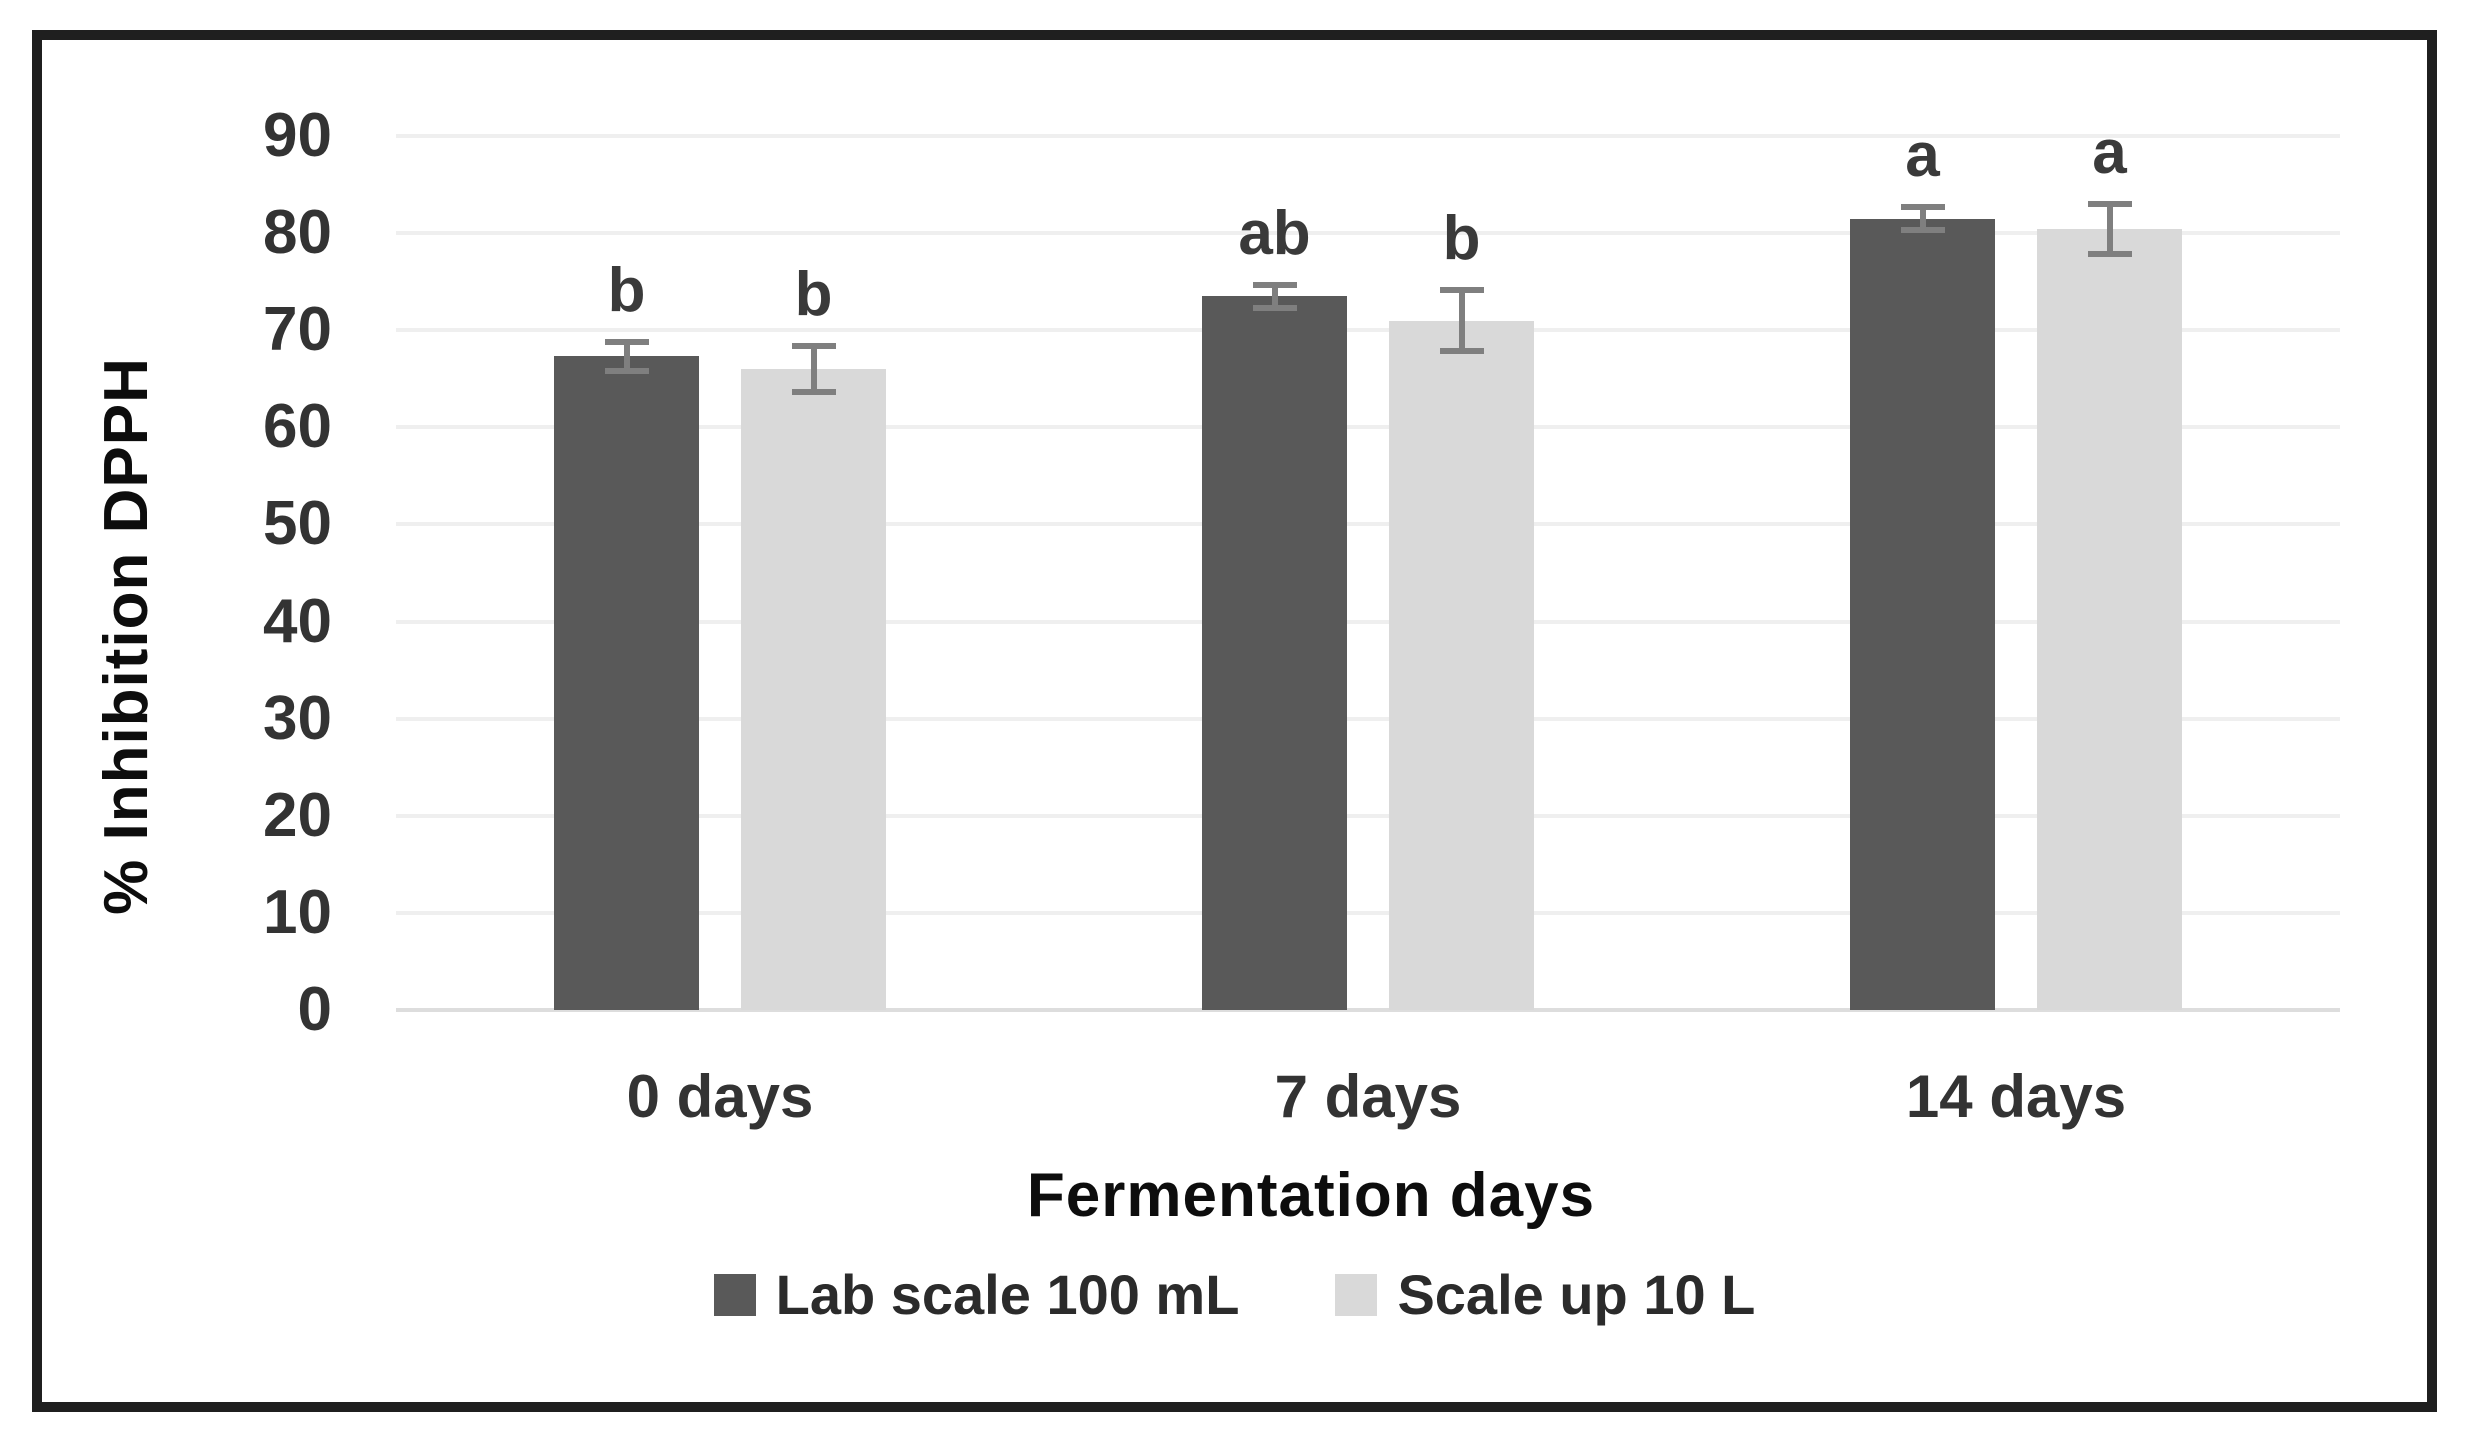  Describe the element at coordinates (297, 912) in the screenshot. I see `y-tick-label: 10` at that location.